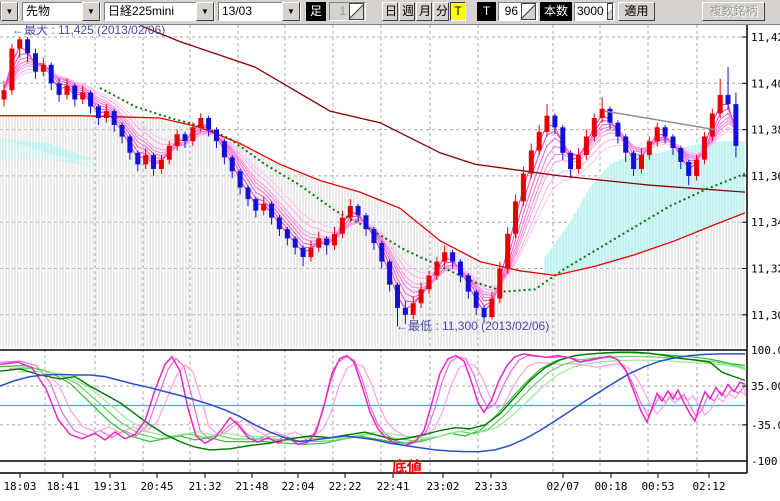 Image resolution: width=780 pixels, height=501 pixels. What do you see at coordinates (708, 486) in the screenshot?
I see `svg-text: 02:12` at bounding box center [708, 486].